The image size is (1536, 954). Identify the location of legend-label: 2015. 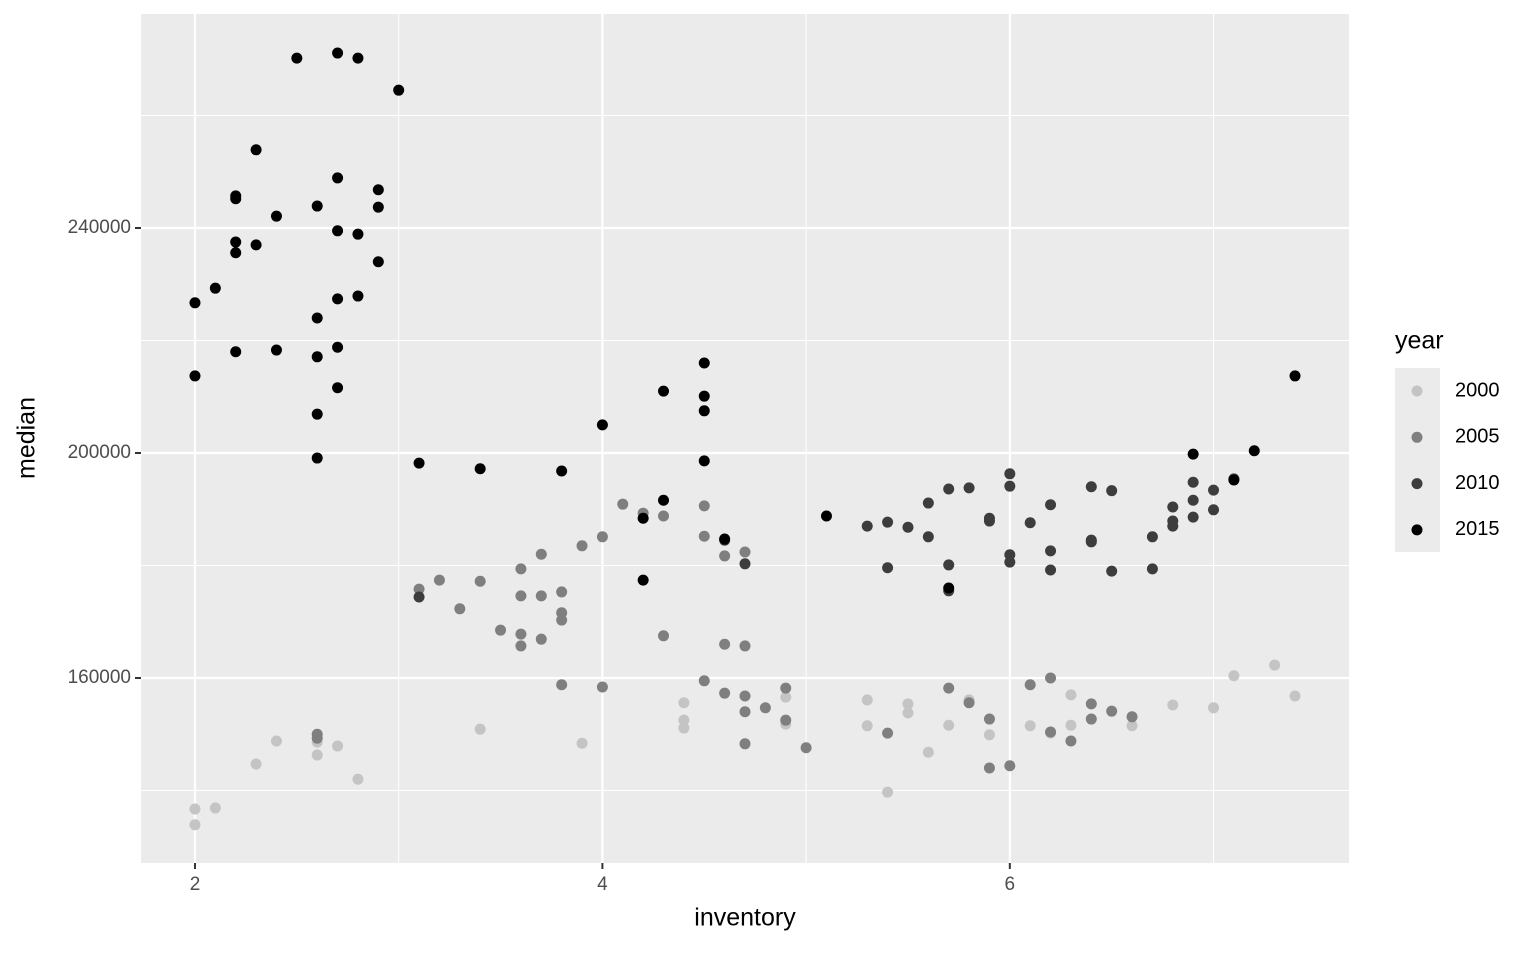
(1477, 529).